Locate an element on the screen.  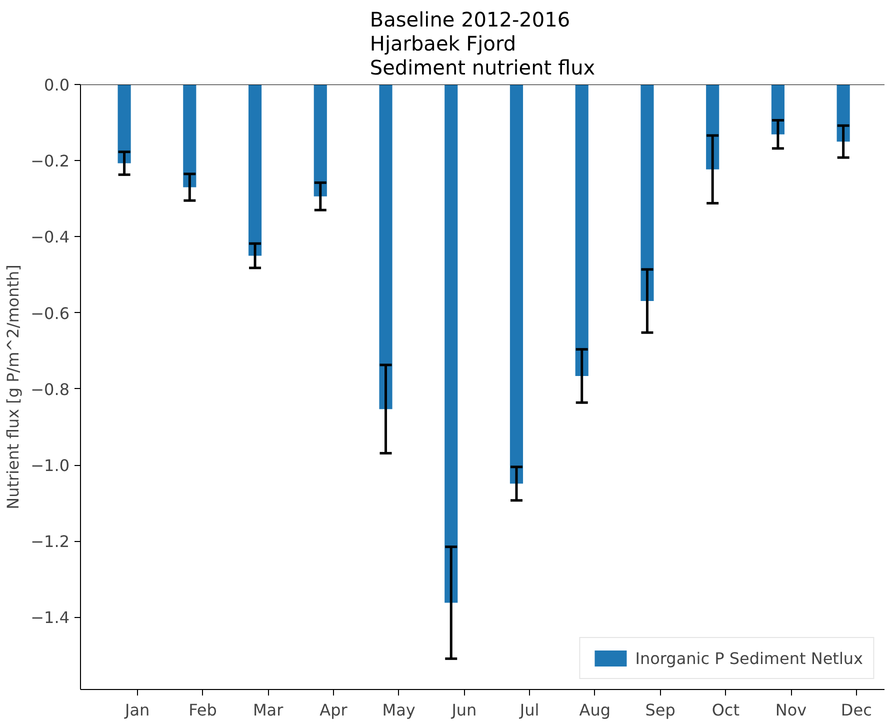
x-tick-label: Nov is located at coordinates (791, 710).